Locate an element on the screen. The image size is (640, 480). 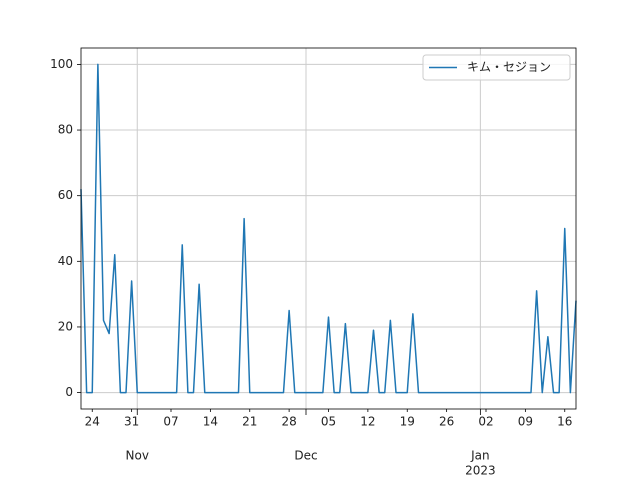
legend-label: キム・セジョン is located at coordinates (509, 67).